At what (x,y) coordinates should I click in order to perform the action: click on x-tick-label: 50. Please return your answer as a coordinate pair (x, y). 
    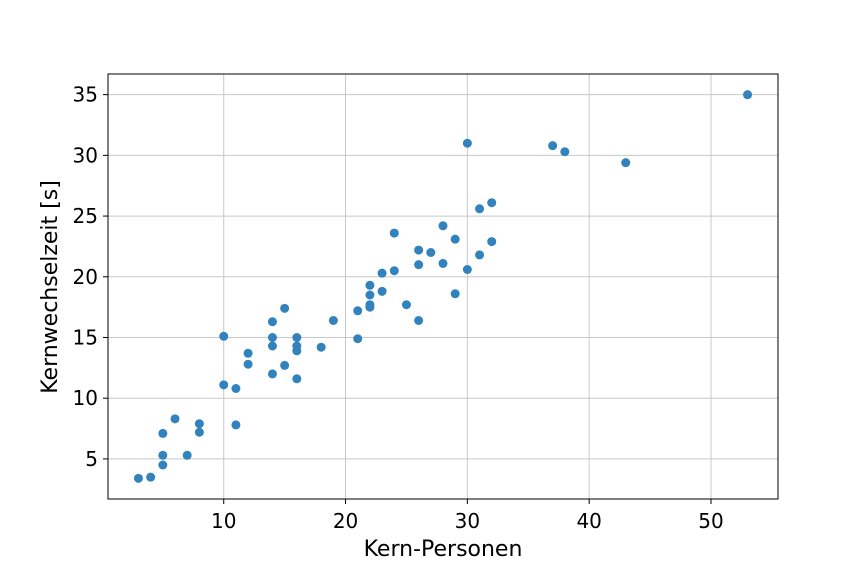
    Looking at the image, I should click on (710, 521).